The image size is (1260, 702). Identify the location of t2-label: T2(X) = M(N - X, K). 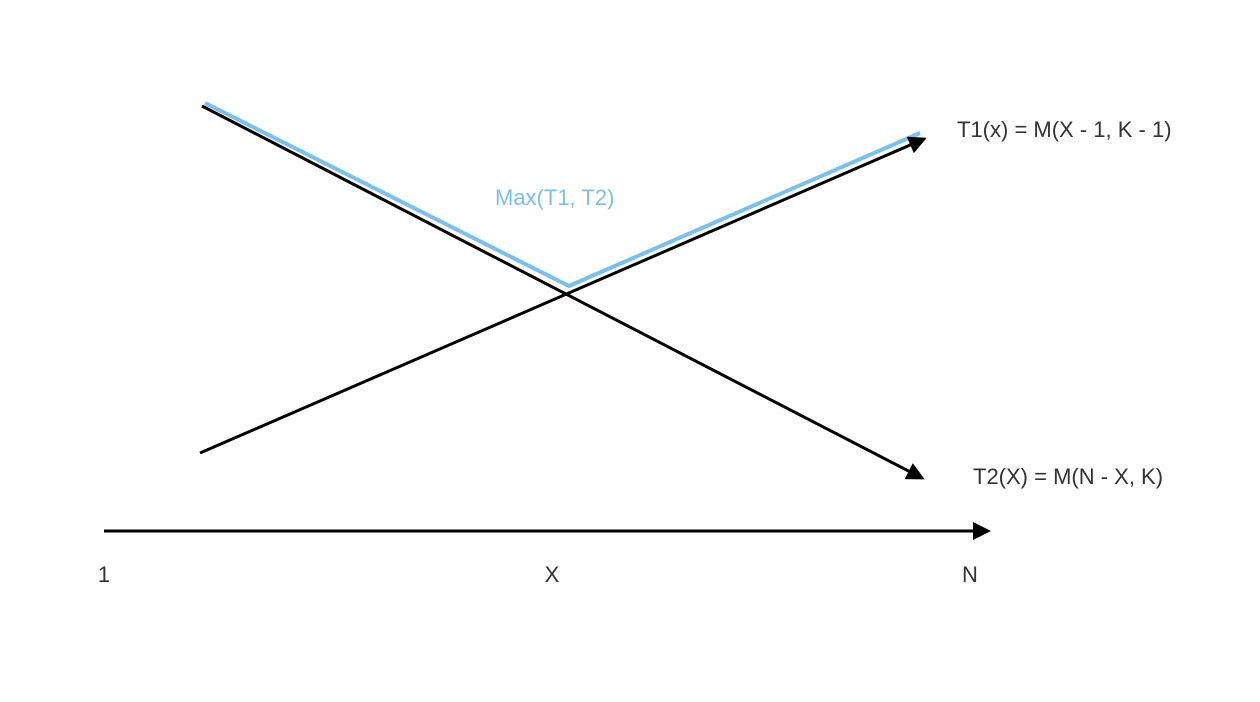
(1068, 476).